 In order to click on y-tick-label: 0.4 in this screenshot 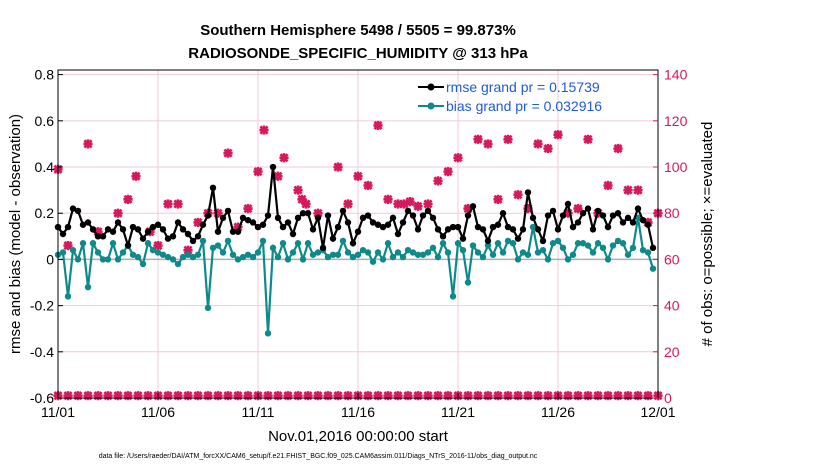, I will do `click(45, 167)`.